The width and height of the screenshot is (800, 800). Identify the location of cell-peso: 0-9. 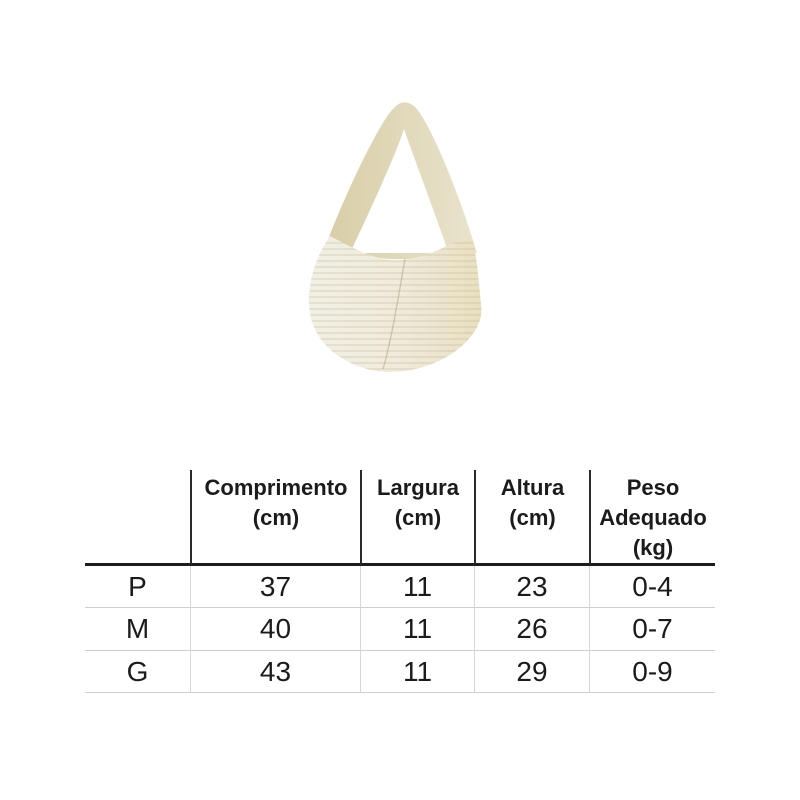
(652, 672).